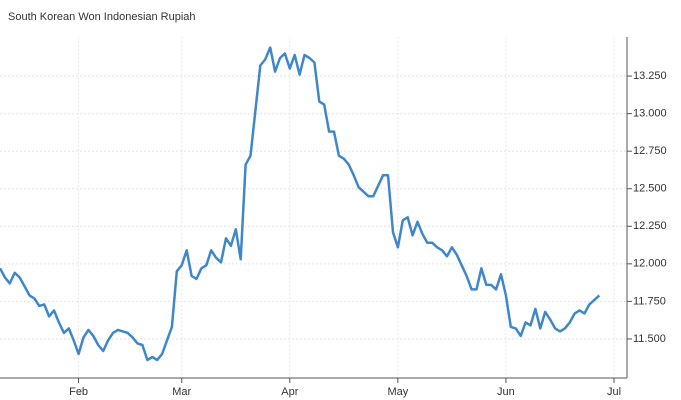 This screenshot has width=681, height=400. What do you see at coordinates (650, 264) in the screenshot?
I see `y-tick-label: 12.000` at bounding box center [650, 264].